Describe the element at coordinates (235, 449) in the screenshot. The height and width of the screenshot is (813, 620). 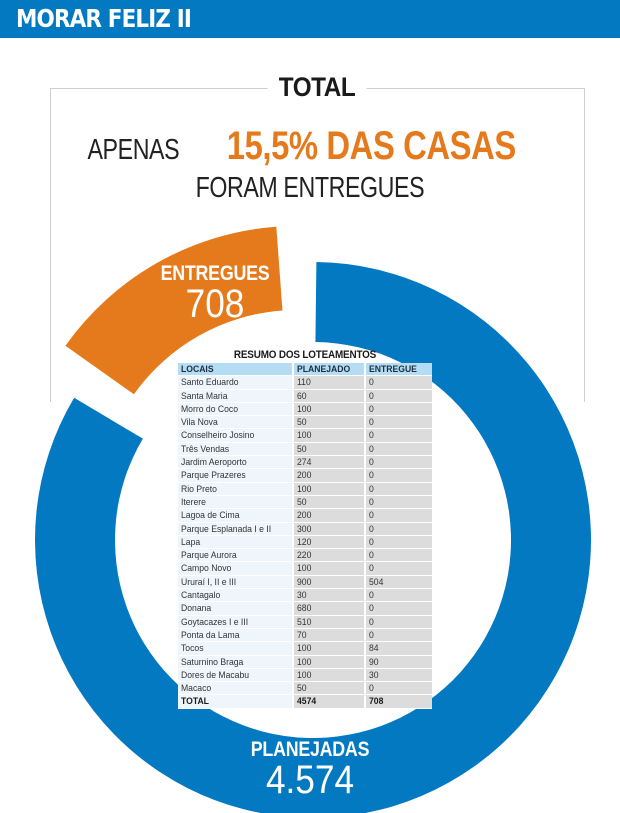
I see `cell-local: Três Vendas` at that location.